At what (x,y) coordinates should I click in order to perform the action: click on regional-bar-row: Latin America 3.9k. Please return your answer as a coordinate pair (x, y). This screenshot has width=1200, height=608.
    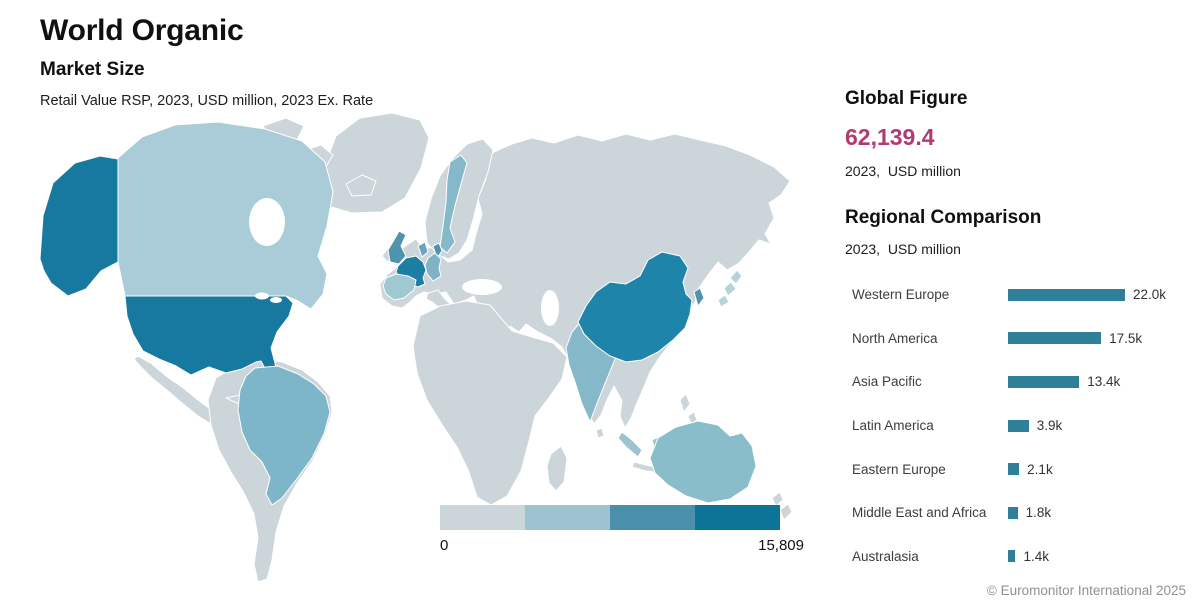
    Looking at the image, I should click on (1021, 426).